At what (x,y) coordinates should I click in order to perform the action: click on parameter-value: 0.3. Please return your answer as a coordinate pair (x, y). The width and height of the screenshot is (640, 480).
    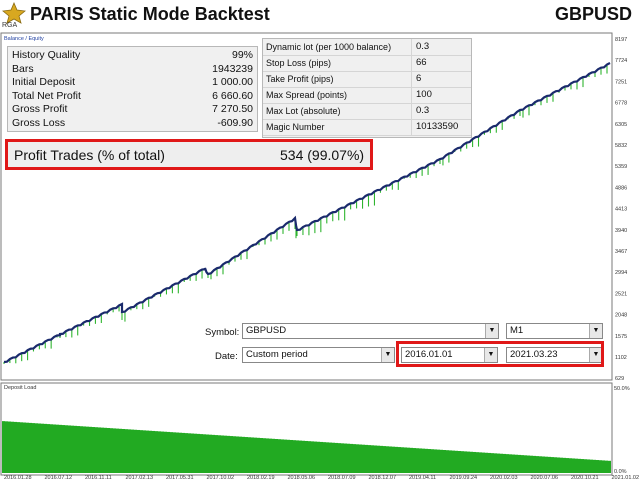
    Looking at the image, I should click on (423, 110).